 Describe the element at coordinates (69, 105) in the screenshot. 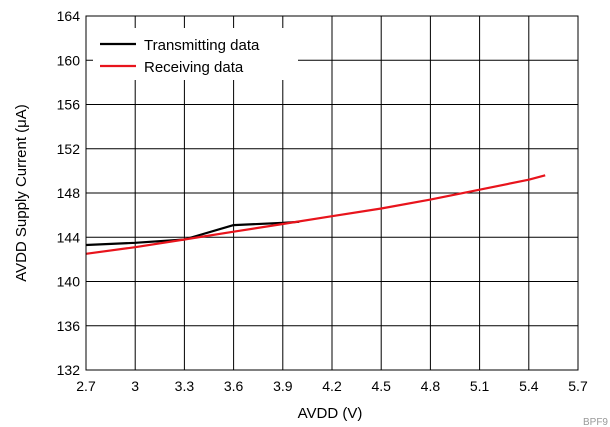

I see `y-tick-label: 156` at that location.